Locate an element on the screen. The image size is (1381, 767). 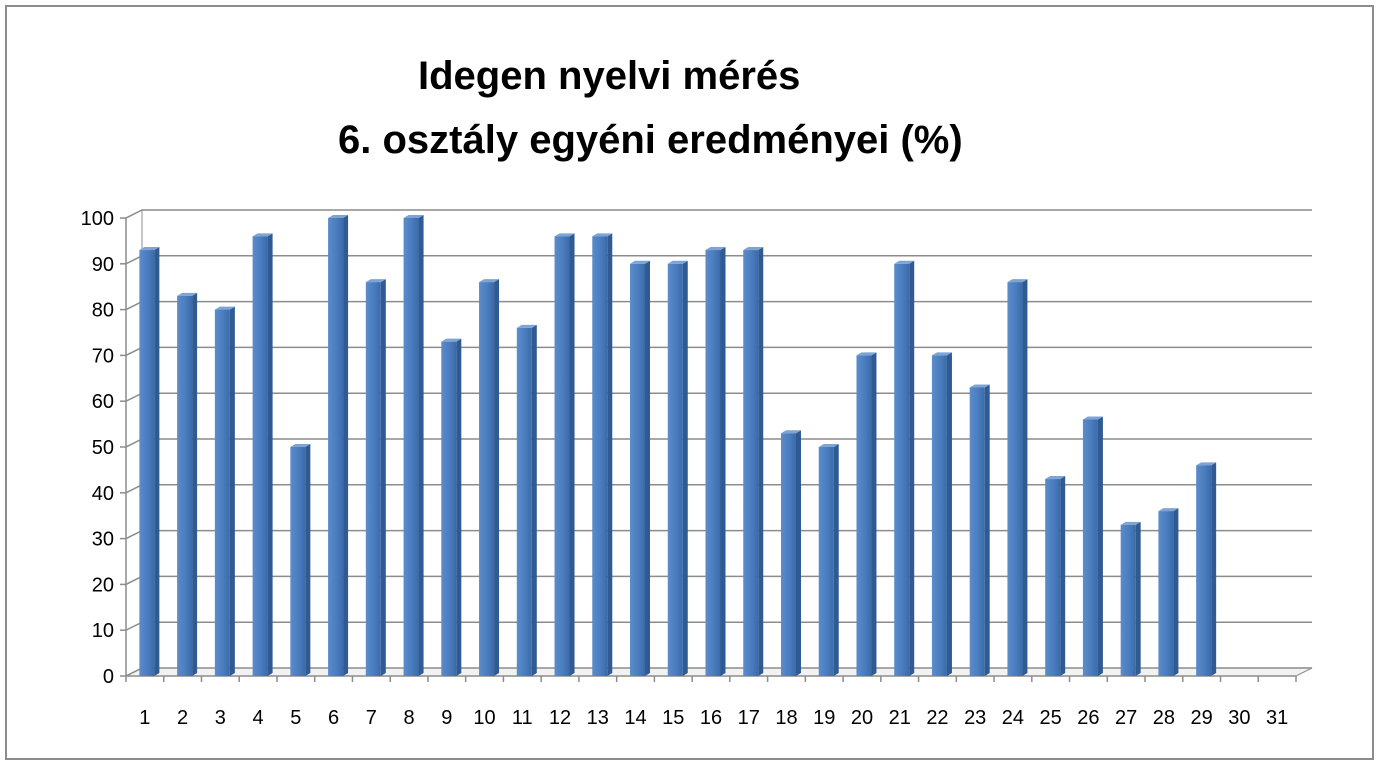
x-tick-label: 19 is located at coordinates (824, 718).